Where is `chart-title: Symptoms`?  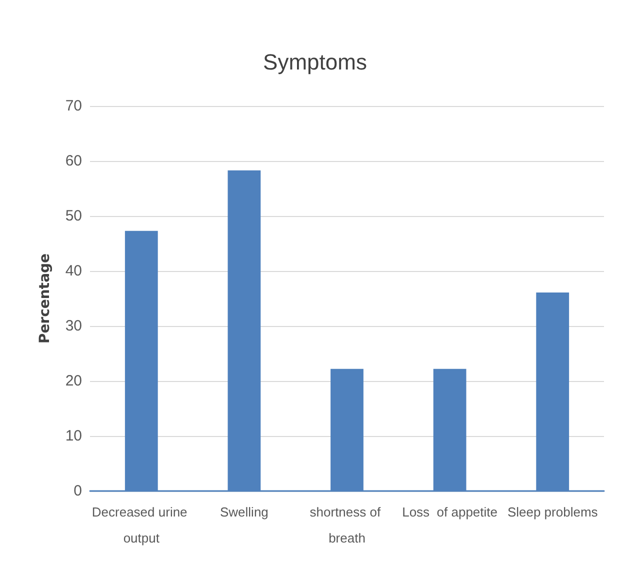
chart-title: Symptoms is located at coordinates (315, 62).